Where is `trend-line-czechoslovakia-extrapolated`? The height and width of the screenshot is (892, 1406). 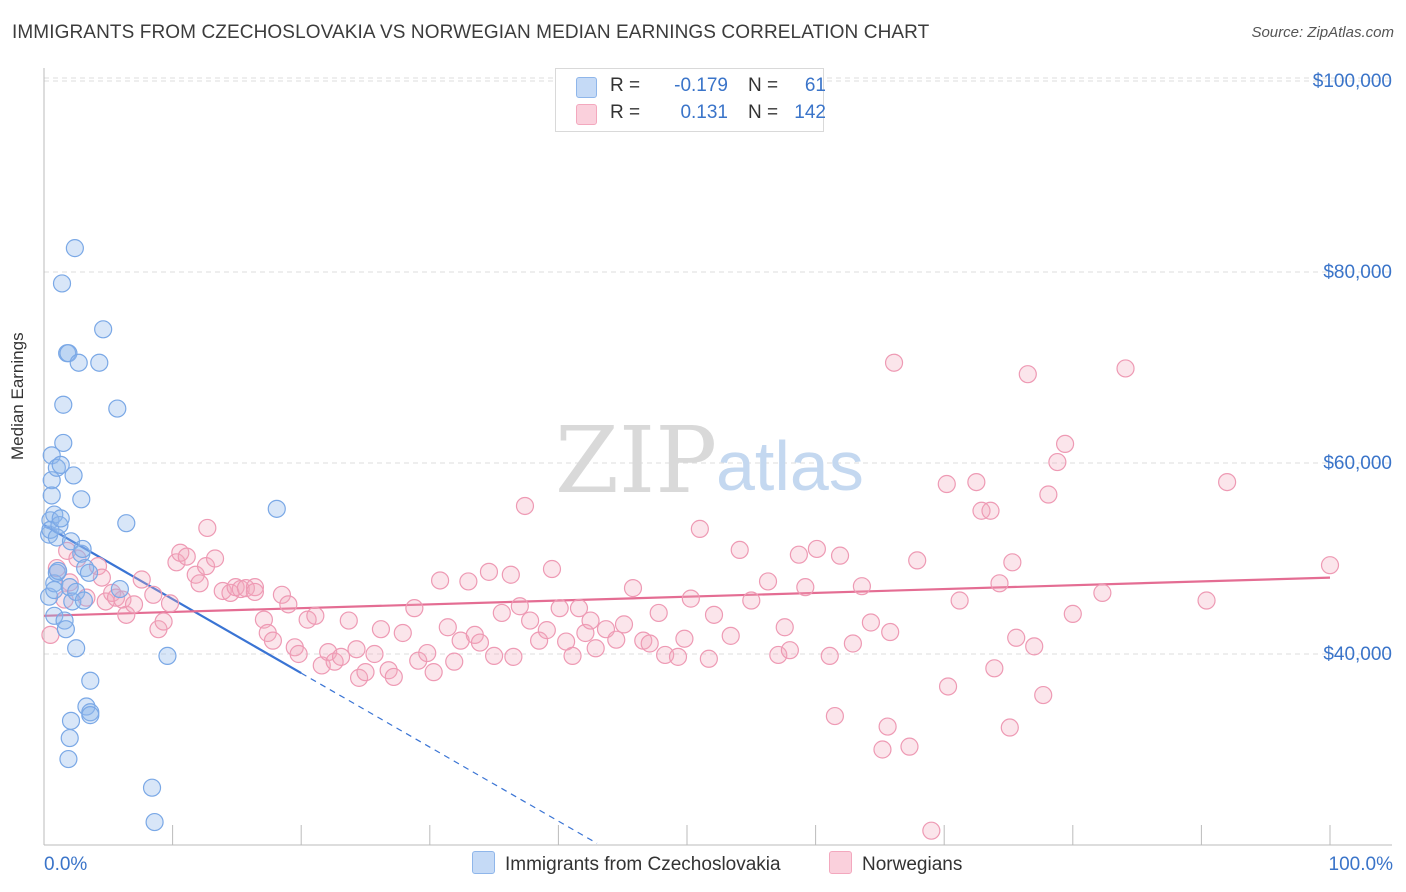 trend-line-czechoslovakia-extrapolated is located at coordinates (449, 758).